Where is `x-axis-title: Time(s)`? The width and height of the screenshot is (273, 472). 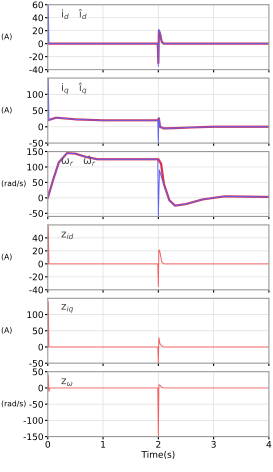
x-axis-title: Time(s) is located at coordinates (157, 454).